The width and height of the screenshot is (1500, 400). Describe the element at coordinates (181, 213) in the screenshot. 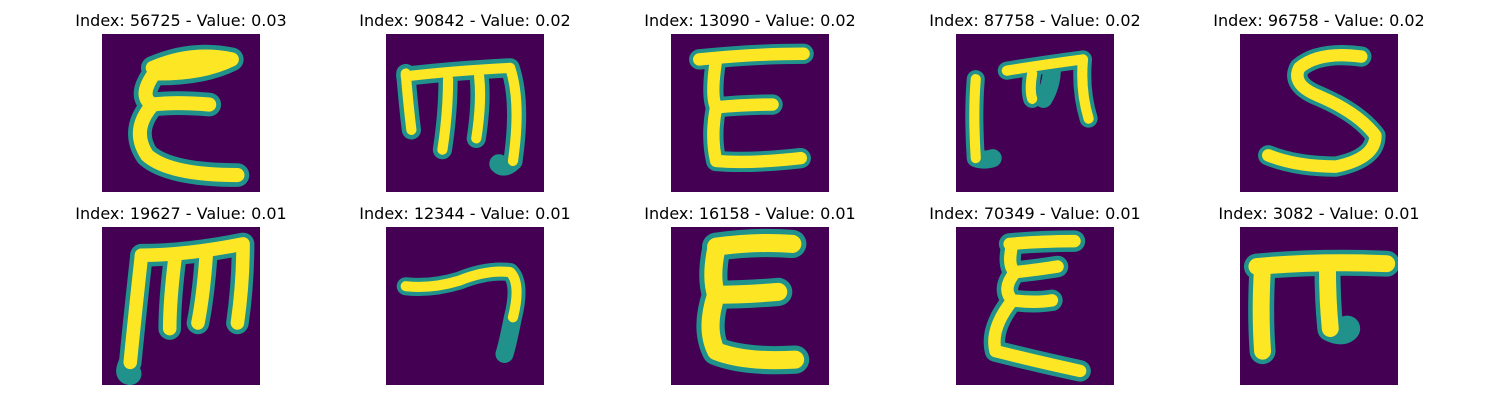

I see `panel-title: Index: 19627 - Value: 0.01` at that location.